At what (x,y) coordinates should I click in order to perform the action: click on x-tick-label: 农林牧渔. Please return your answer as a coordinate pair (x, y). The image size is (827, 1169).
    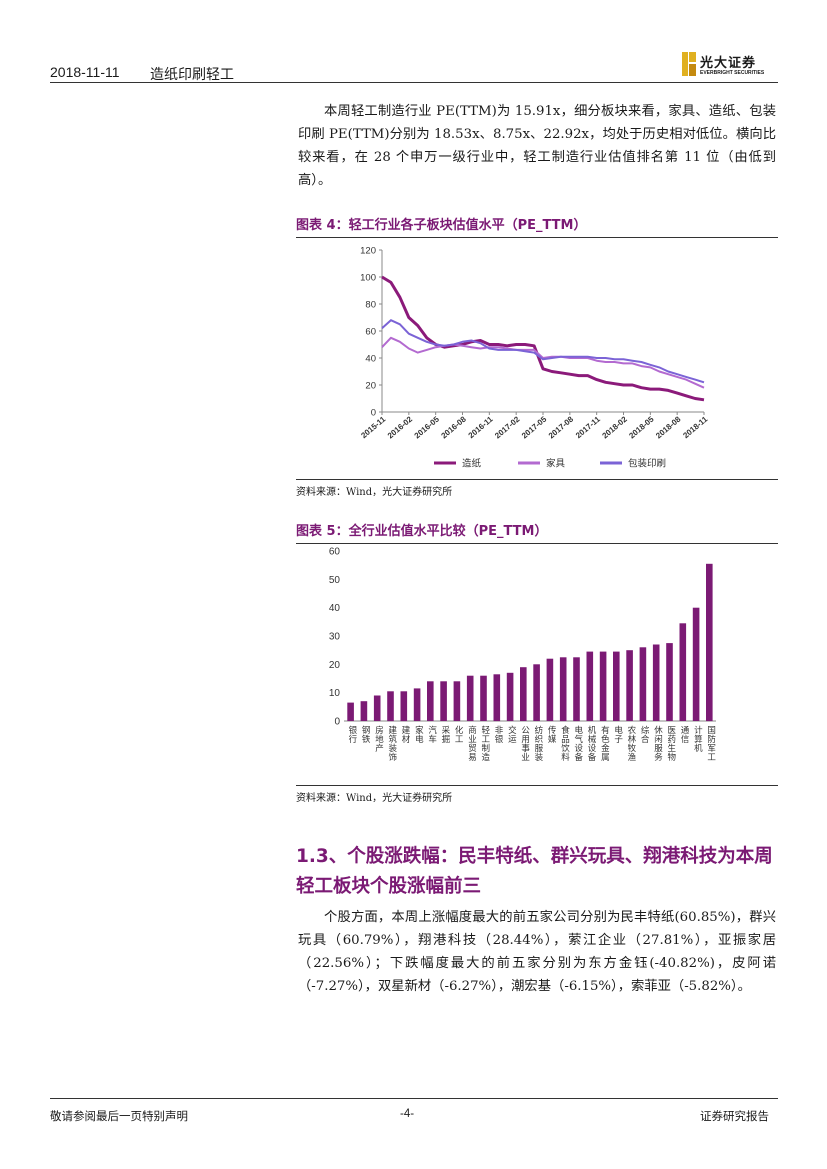
    Looking at the image, I should click on (632, 743).